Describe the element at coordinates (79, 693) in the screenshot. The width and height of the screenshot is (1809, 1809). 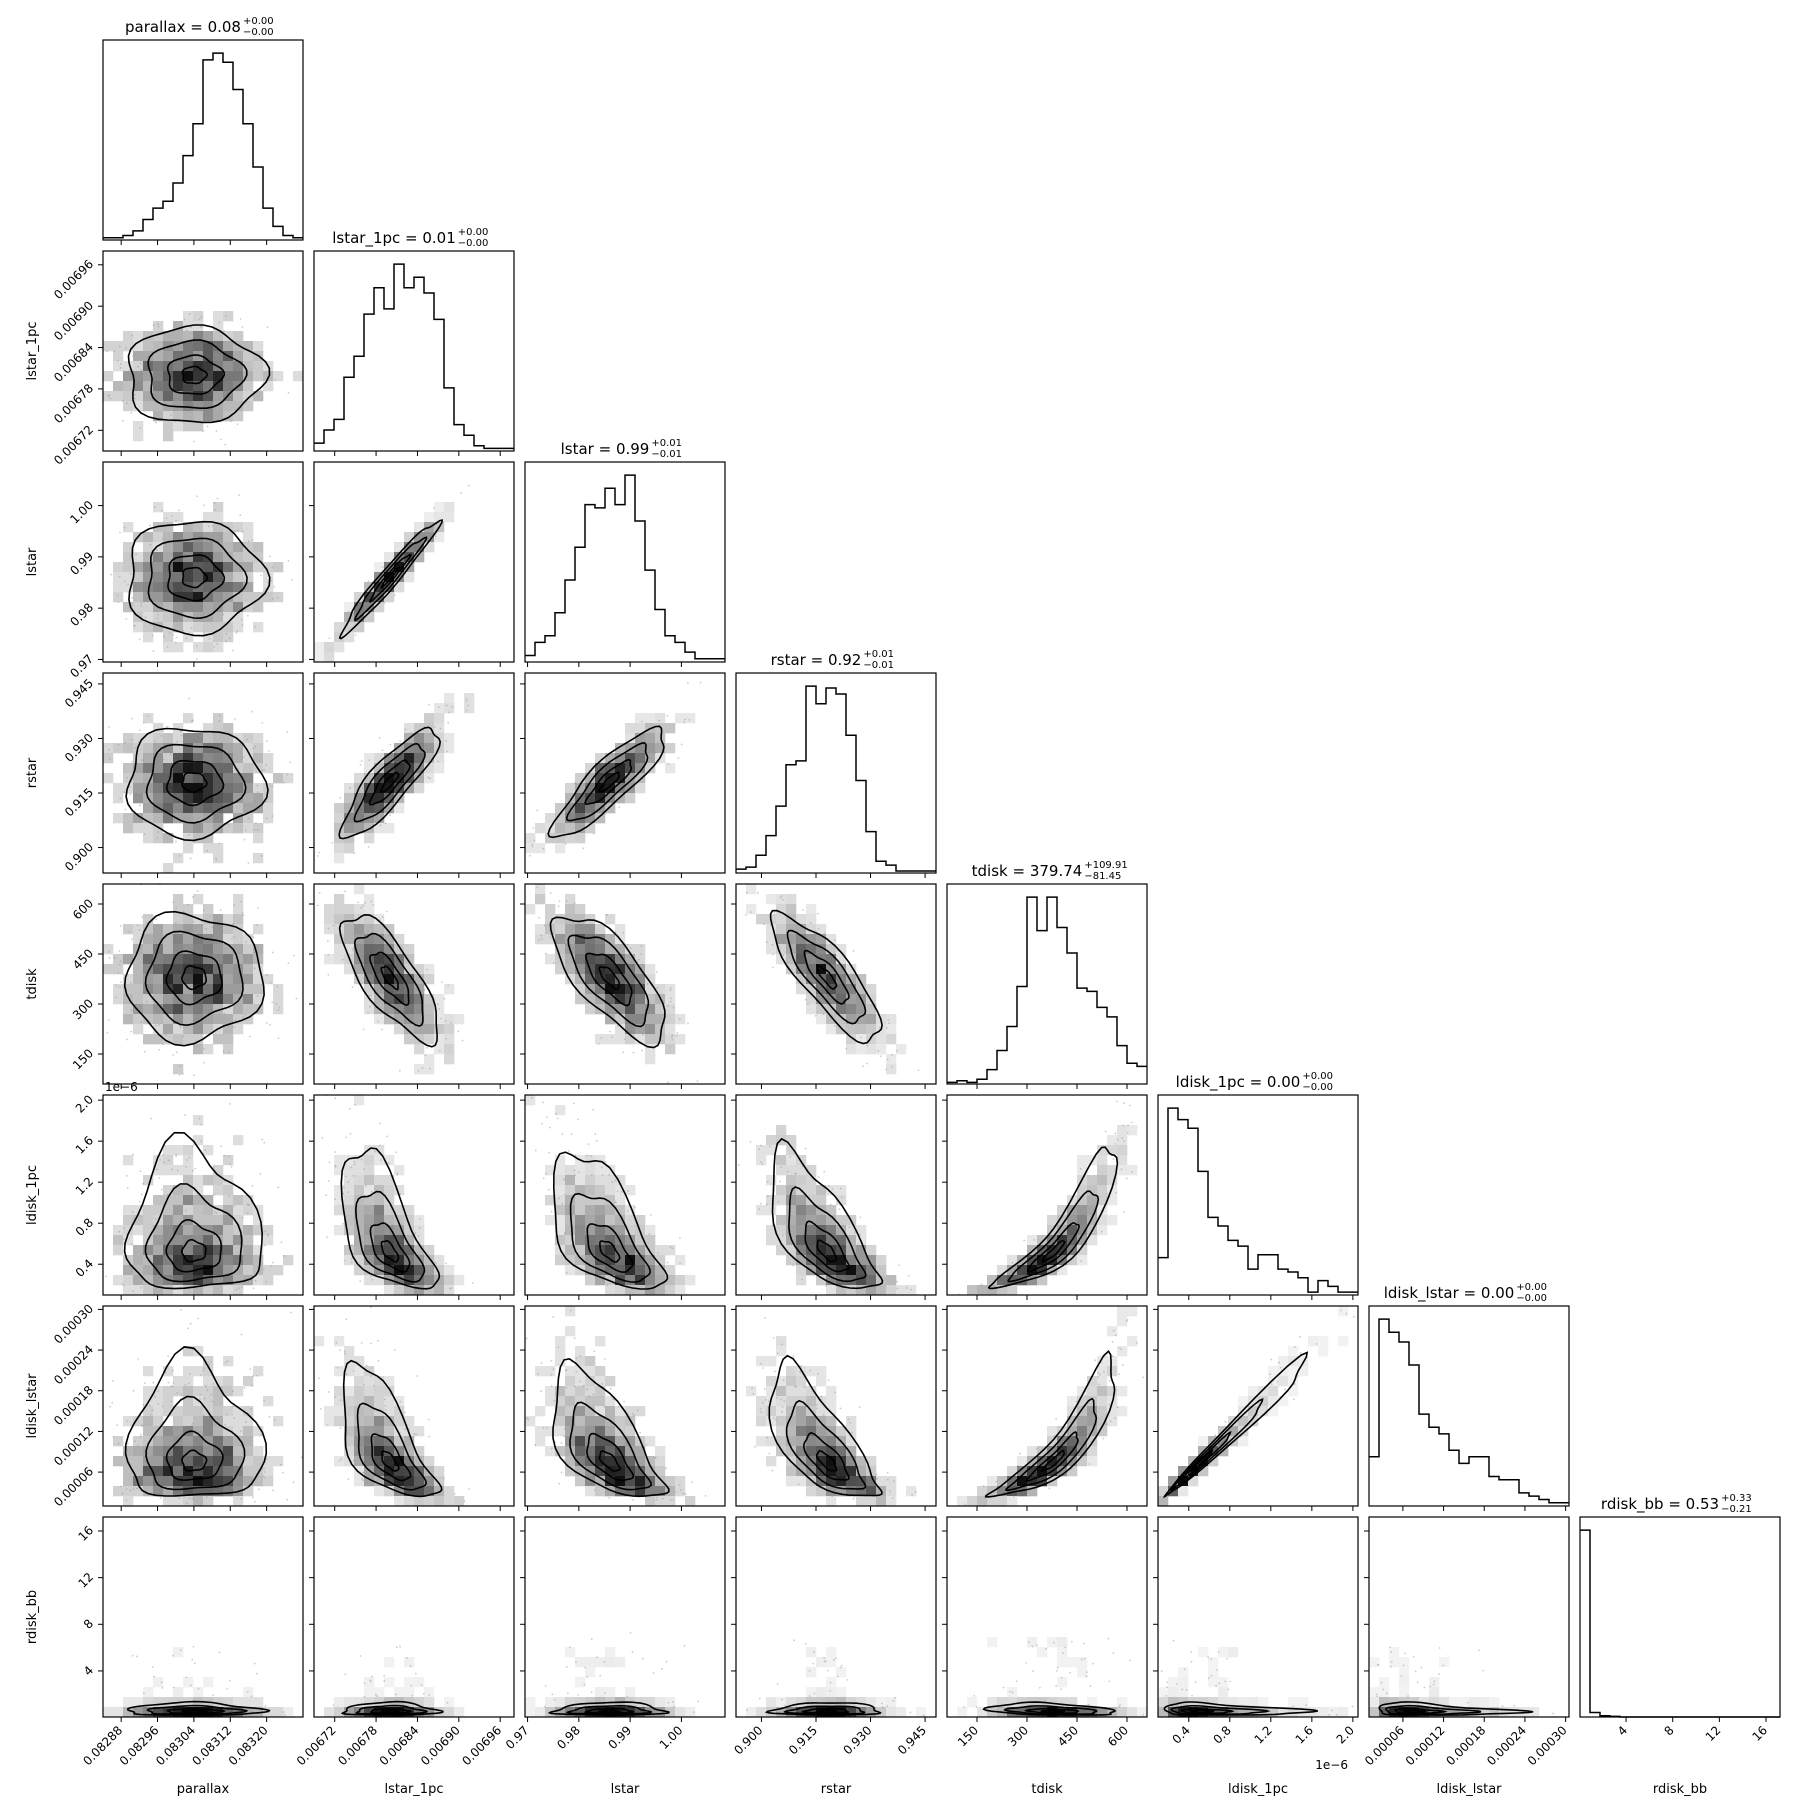
I see `y-tick-label: 0.945` at that location.